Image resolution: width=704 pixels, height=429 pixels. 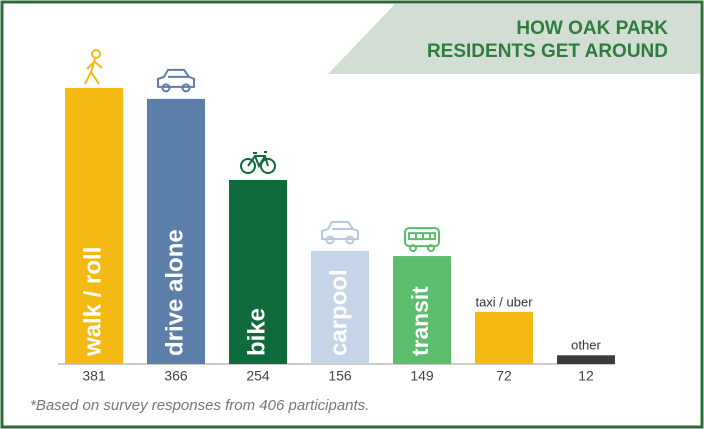 I want to click on chart-title: RESIDENTS GET AROUND, so click(x=547, y=51).